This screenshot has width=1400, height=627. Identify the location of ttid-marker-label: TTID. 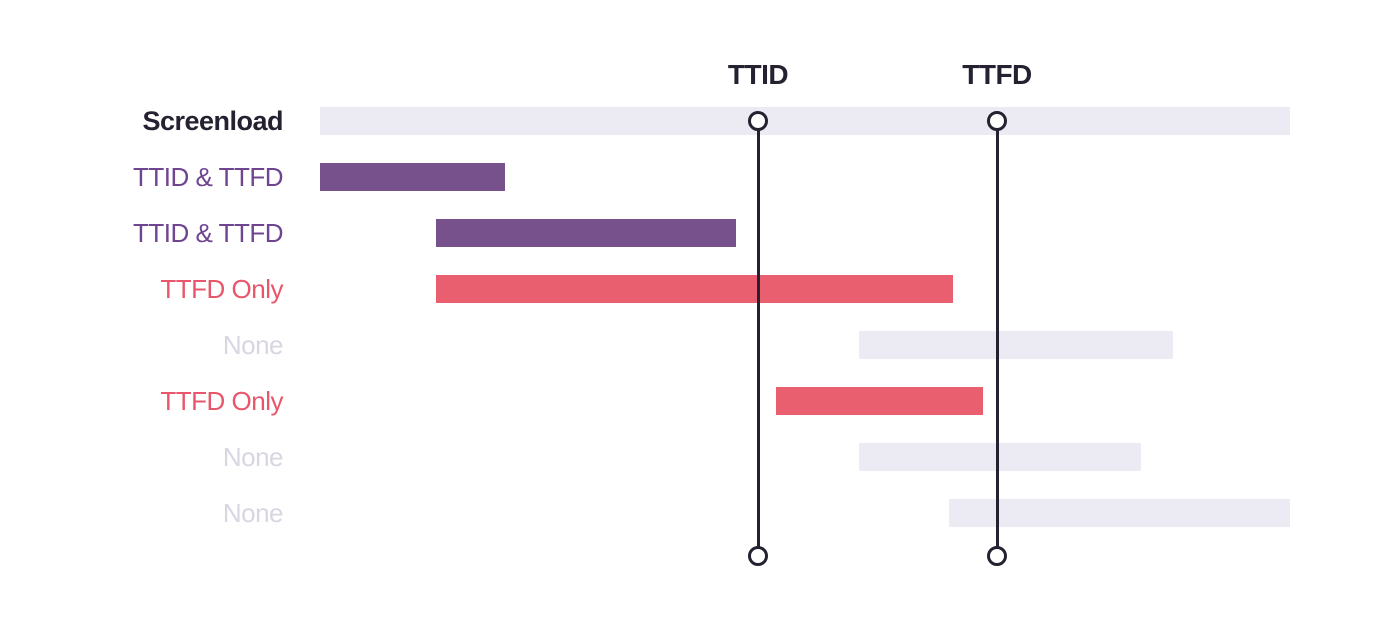
(758, 74).